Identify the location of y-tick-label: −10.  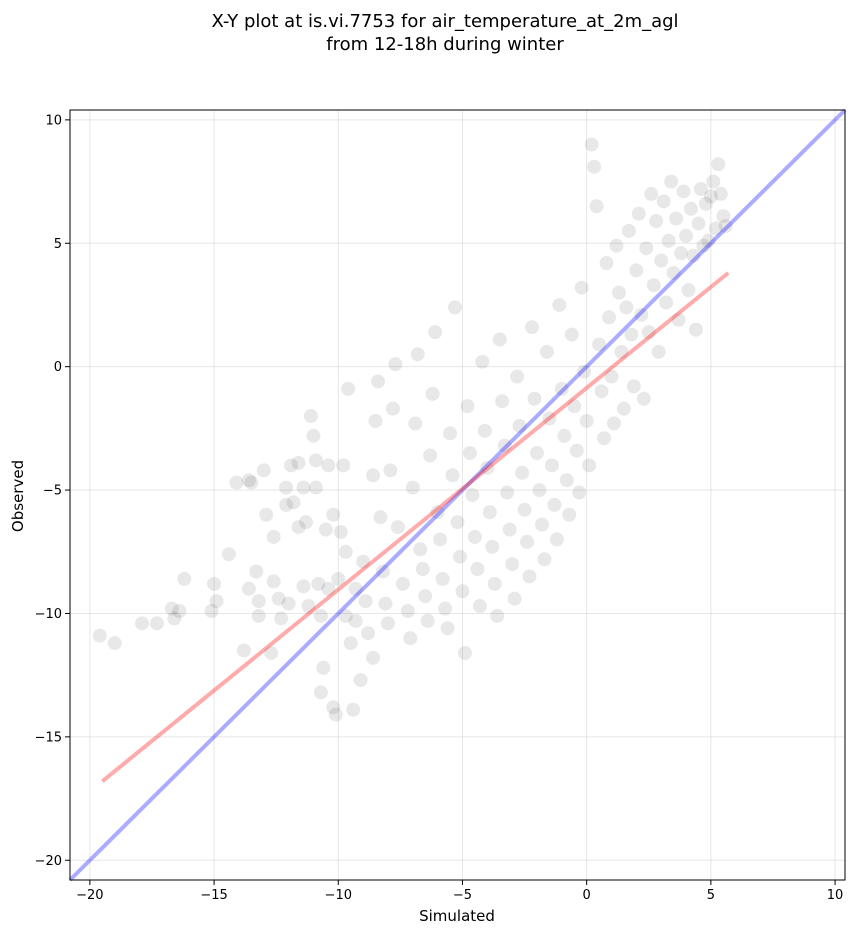
(48, 614).